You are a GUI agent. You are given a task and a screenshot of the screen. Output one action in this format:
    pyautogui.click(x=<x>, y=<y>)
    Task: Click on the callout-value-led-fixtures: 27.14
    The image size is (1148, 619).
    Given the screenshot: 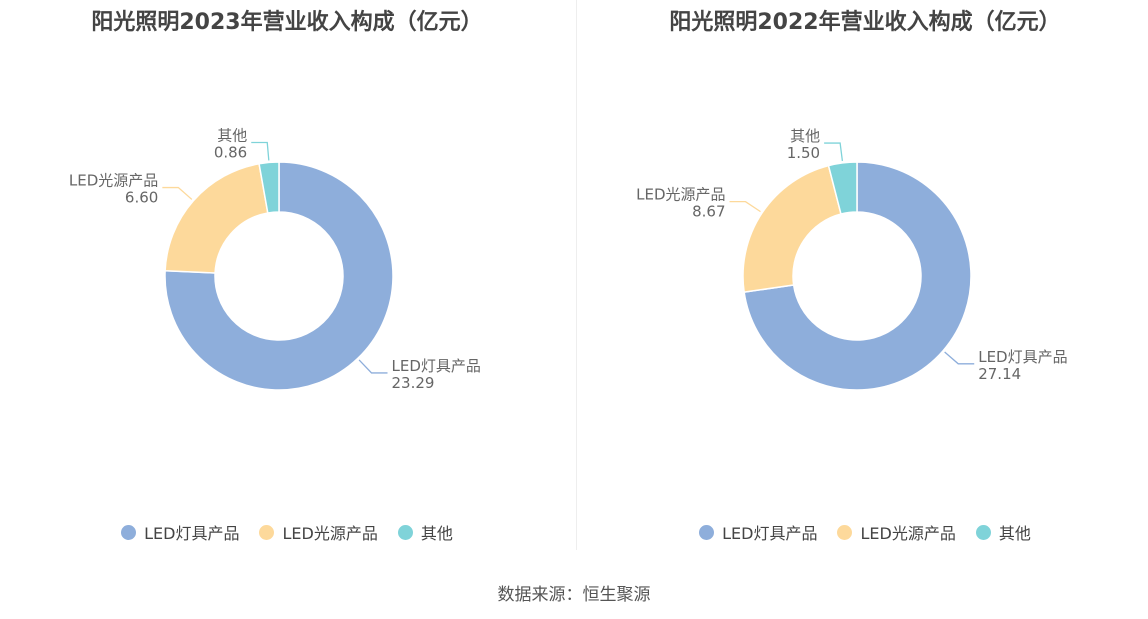 What is the action you would take?
    pyautogui.click(x=999, y=374)
    